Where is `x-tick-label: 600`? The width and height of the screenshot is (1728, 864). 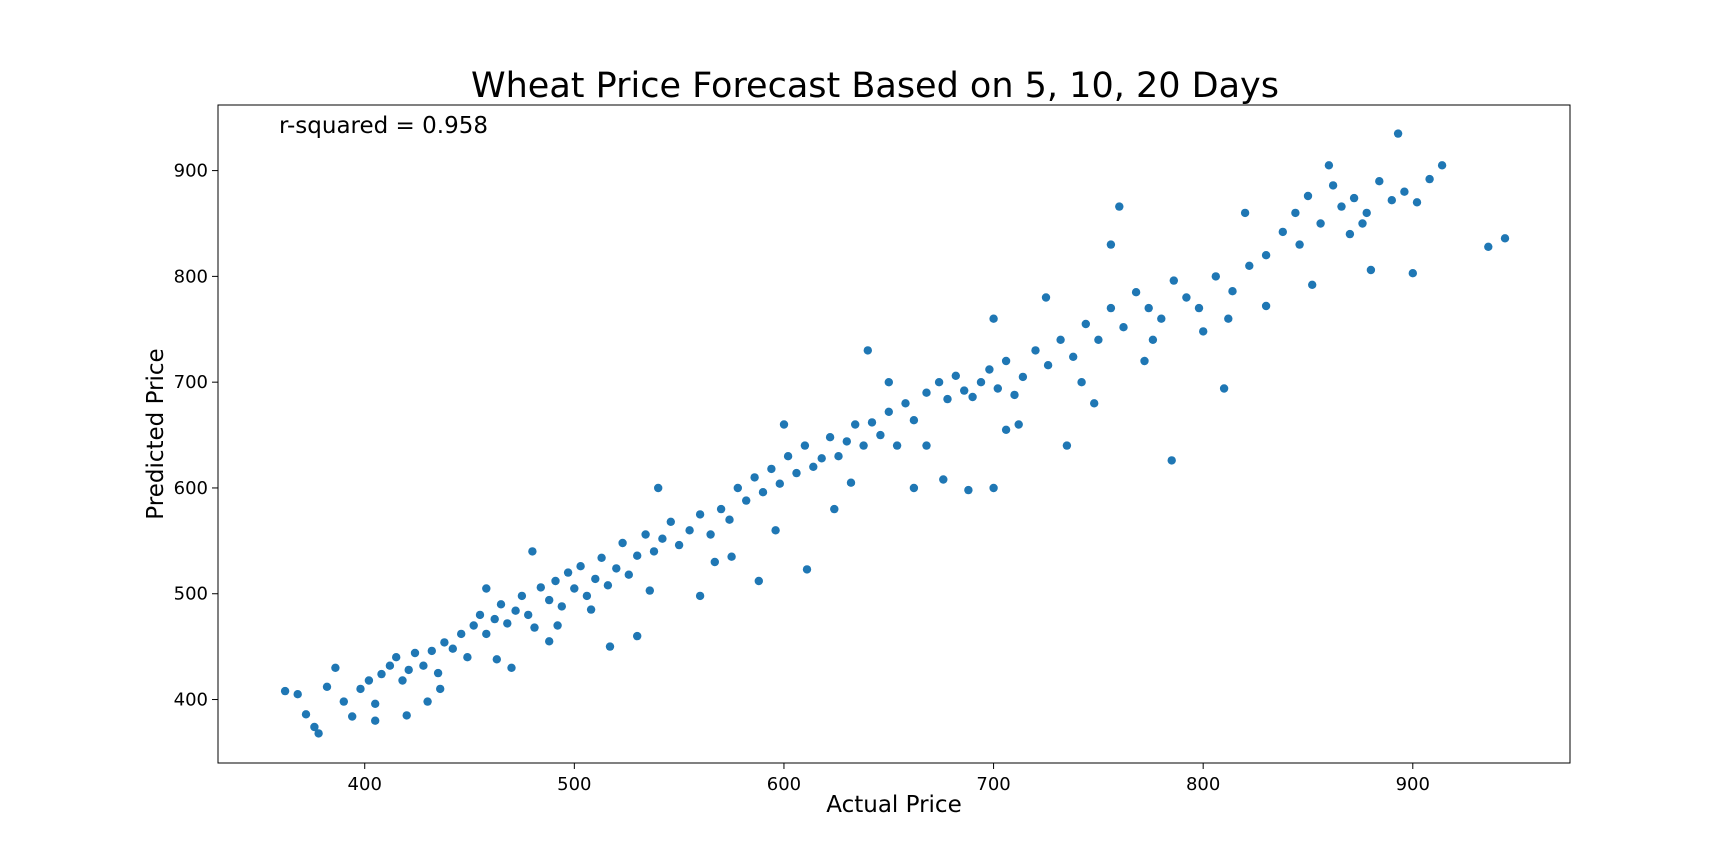
x-tick-label: 600 is located at coordinates (784, 784).